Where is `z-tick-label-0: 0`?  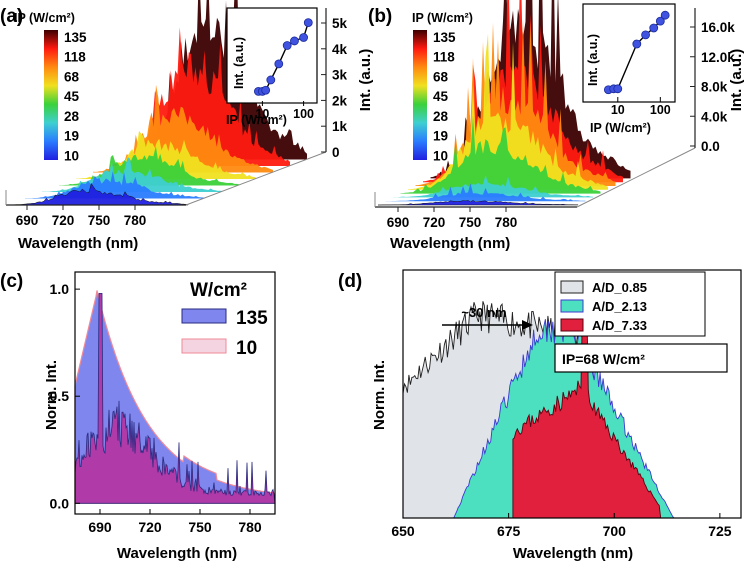 z-tick-label-0: 0 is located at coordinates (336, 152).